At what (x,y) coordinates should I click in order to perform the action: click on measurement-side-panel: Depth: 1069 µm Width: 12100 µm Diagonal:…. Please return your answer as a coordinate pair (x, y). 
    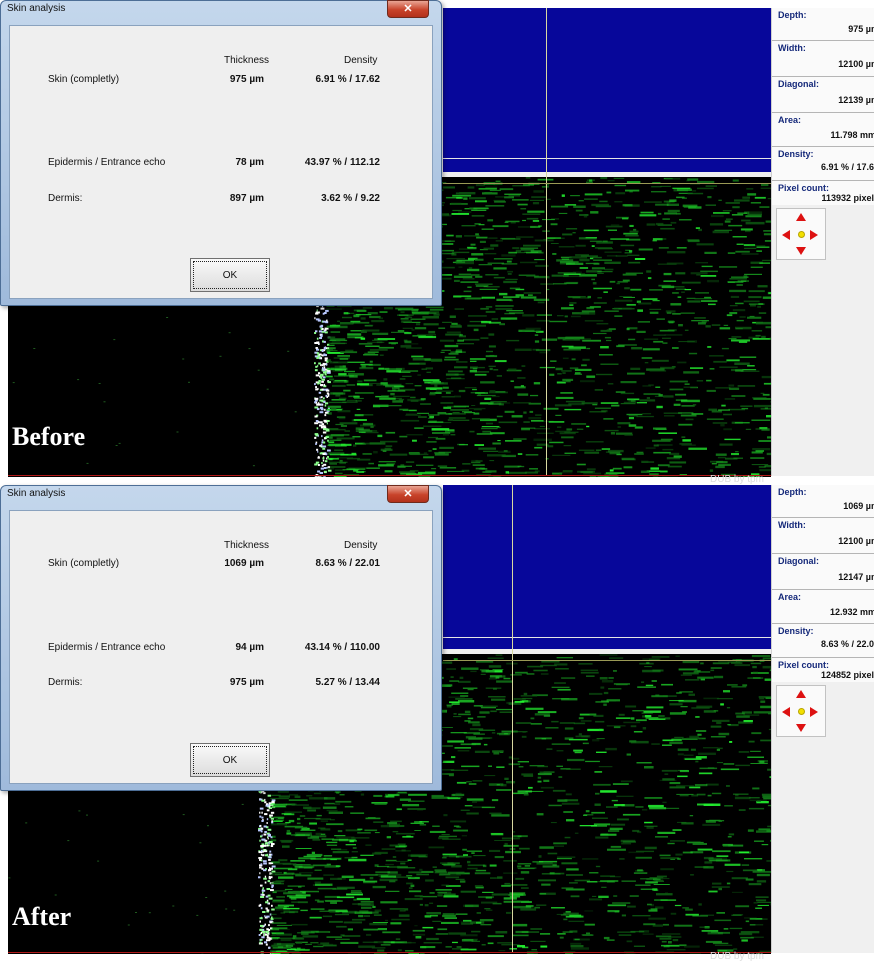
    Looking at the image, I should click on (822, 719).